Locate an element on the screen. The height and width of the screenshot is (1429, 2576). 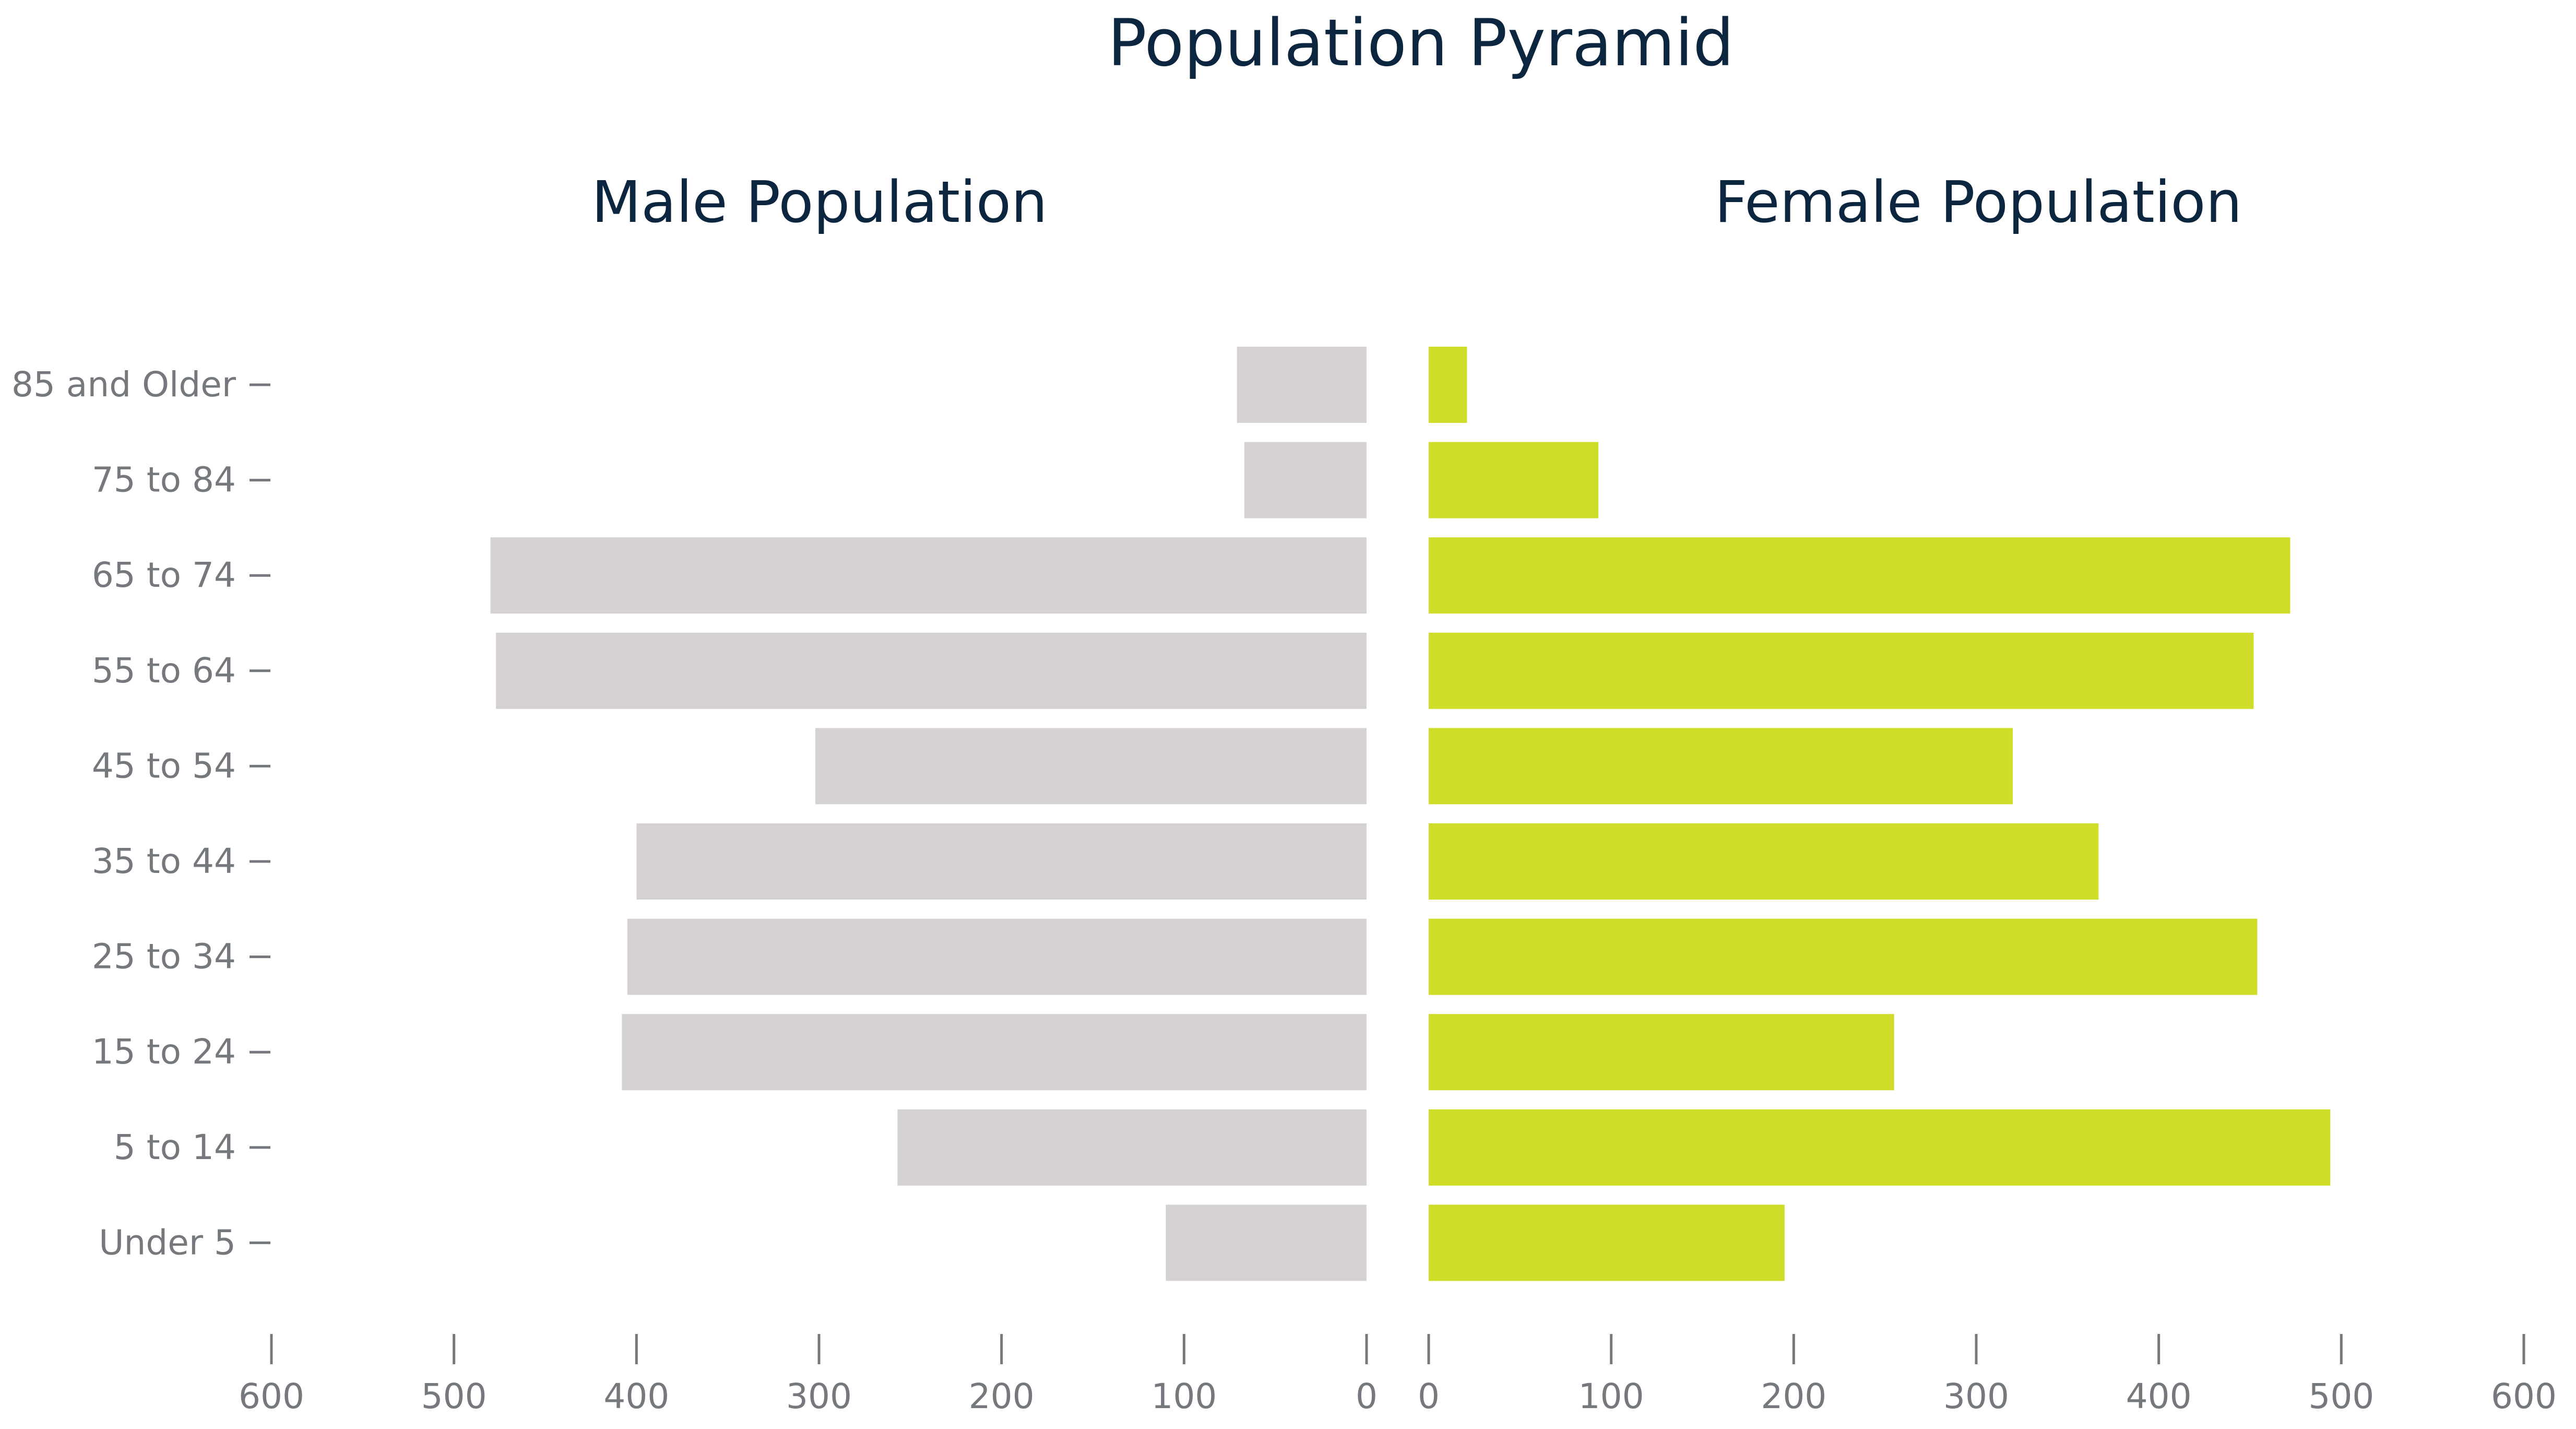
category-label-15-to-24: 15 to 24 is located at coordinates (164, 1052).